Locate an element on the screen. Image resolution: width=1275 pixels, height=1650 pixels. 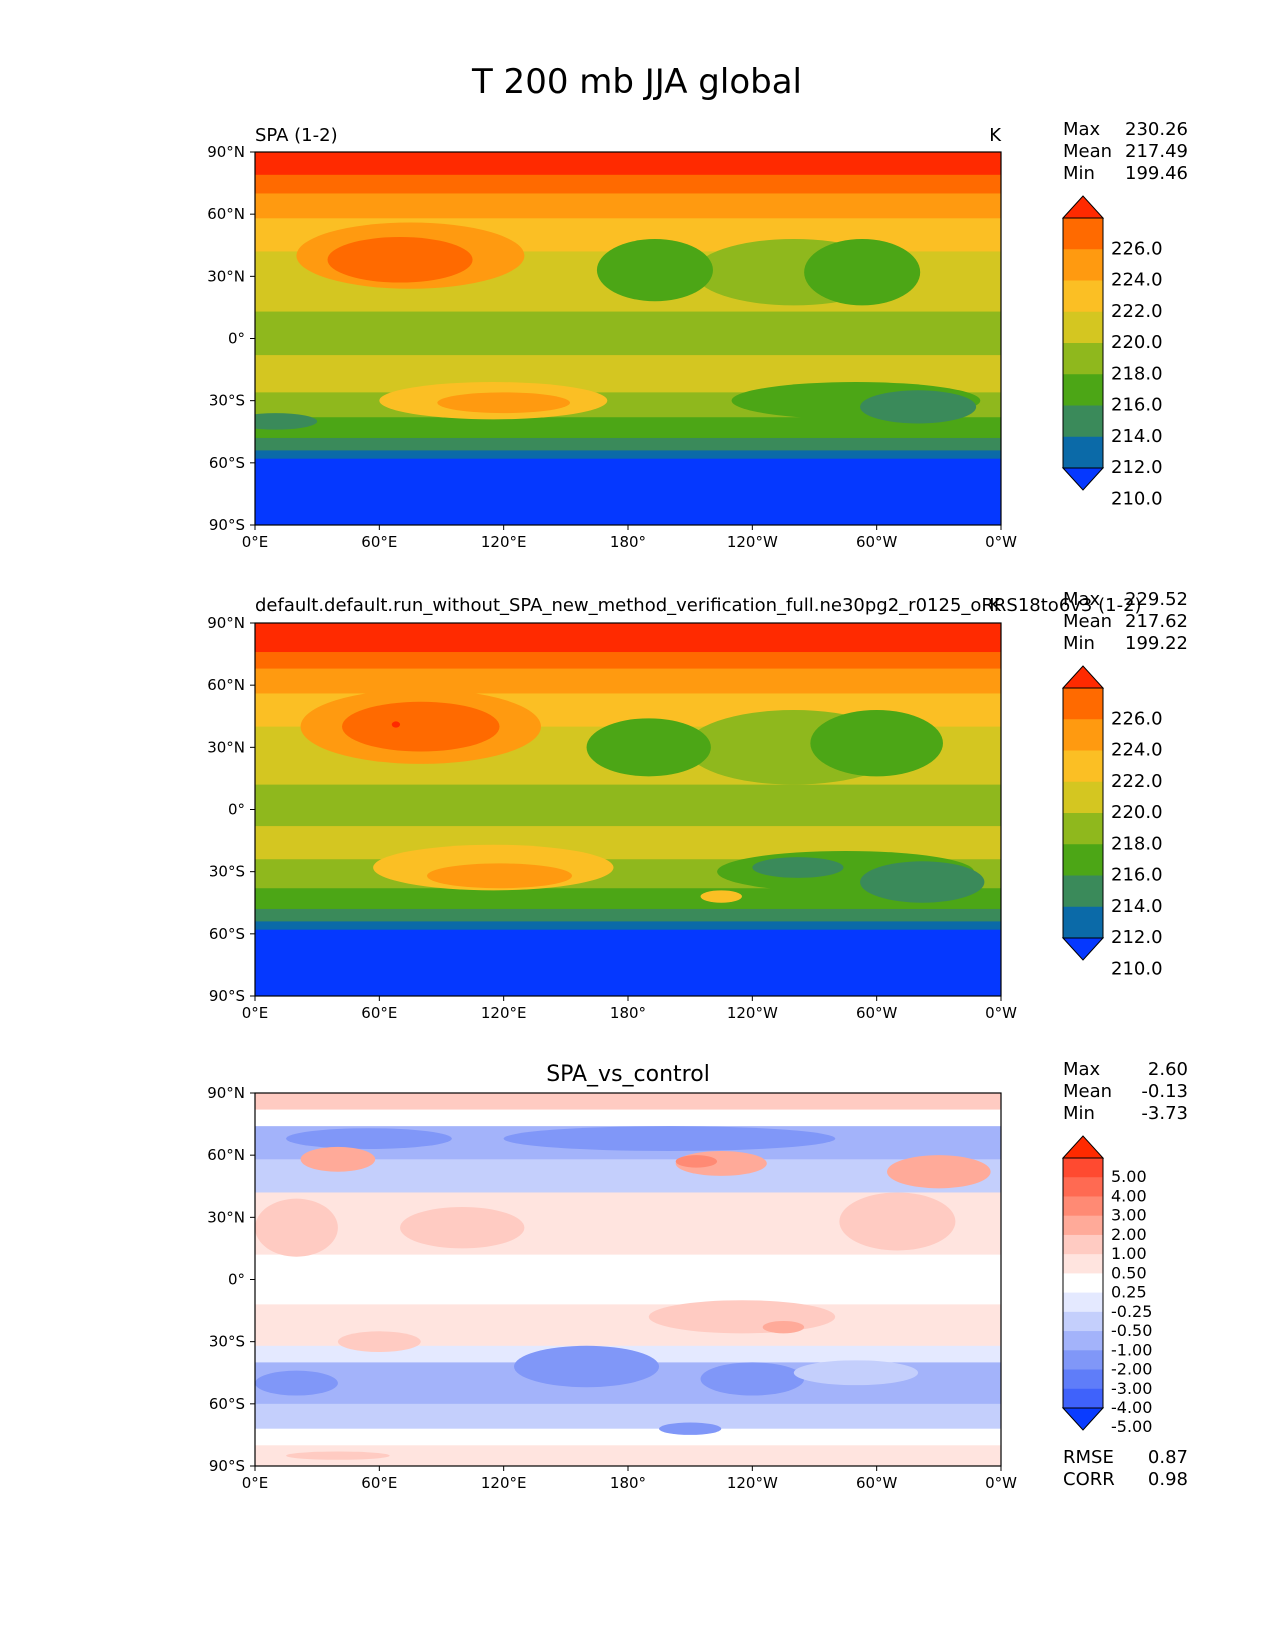
x-tick-label: 0°W is located at coordinates (1001, 542).